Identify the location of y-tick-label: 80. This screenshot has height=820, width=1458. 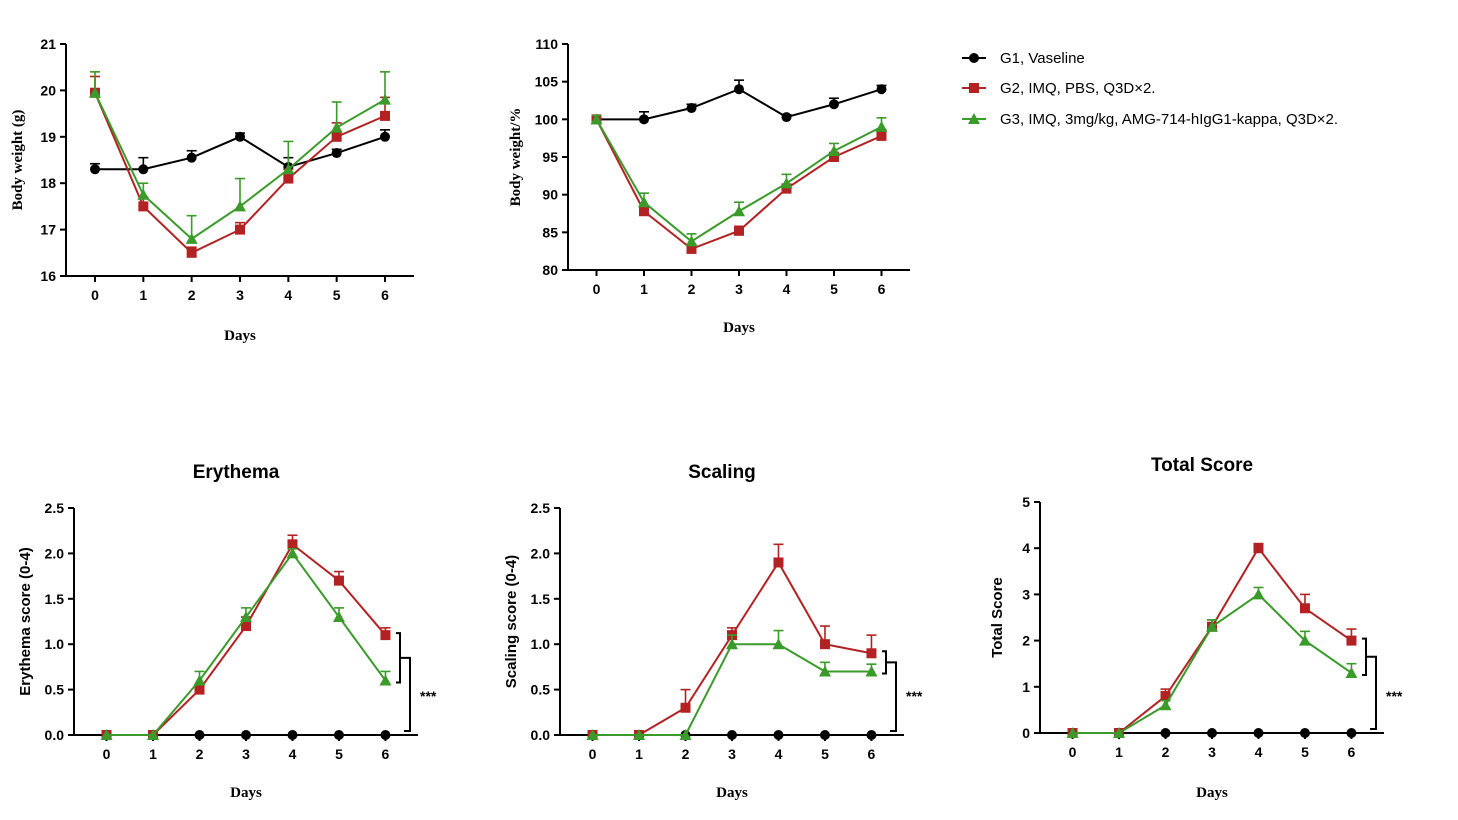
(550, 270).